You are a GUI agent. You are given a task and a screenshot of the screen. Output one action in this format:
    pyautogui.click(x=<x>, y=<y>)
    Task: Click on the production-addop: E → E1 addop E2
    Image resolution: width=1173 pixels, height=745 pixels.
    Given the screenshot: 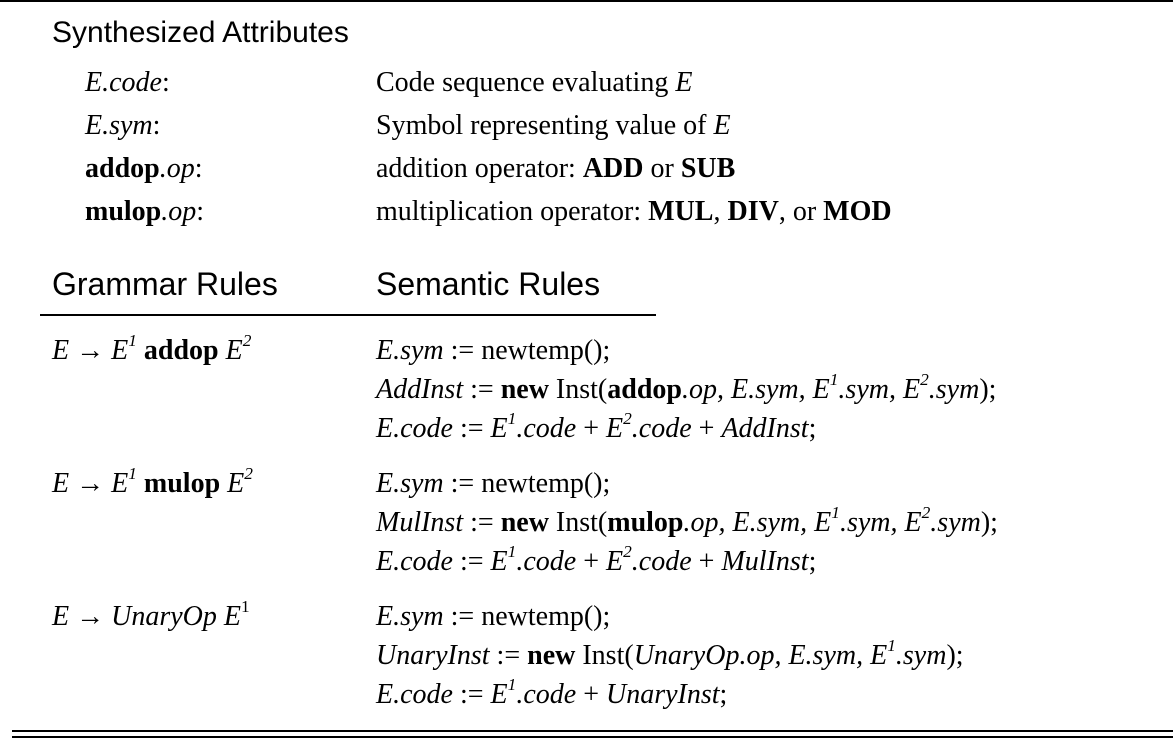 What is the action you would take?
    pyautogui.click(x=152, y=348)
    